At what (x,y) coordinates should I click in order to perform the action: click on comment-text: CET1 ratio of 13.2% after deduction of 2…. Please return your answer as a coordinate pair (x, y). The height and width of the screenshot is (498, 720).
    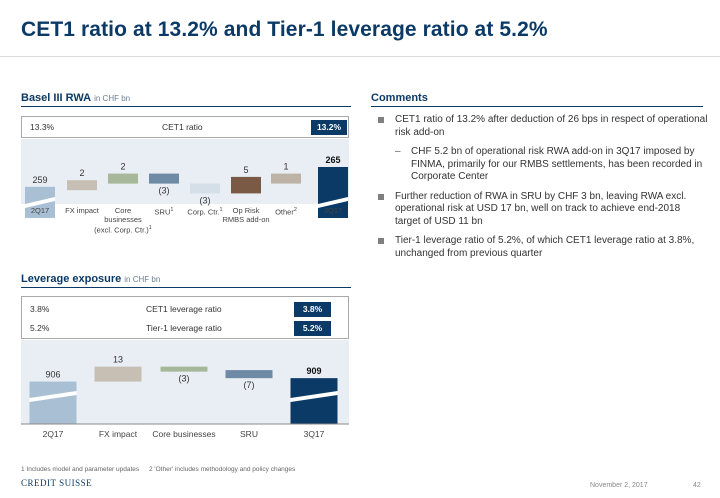
    Looking at the image, I should click on (551, 126).